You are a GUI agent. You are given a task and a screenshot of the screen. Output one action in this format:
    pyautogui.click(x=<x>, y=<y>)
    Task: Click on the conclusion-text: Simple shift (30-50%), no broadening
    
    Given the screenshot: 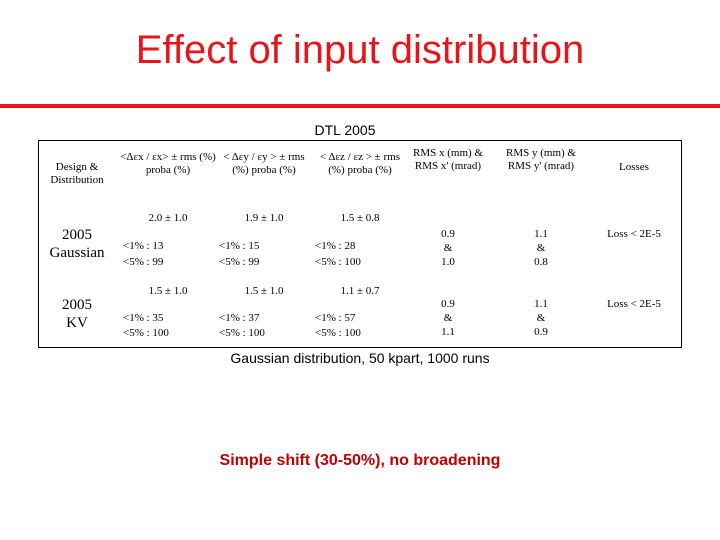 What is the action you would take?
    pyautogui.click(x=360, y=460)
    